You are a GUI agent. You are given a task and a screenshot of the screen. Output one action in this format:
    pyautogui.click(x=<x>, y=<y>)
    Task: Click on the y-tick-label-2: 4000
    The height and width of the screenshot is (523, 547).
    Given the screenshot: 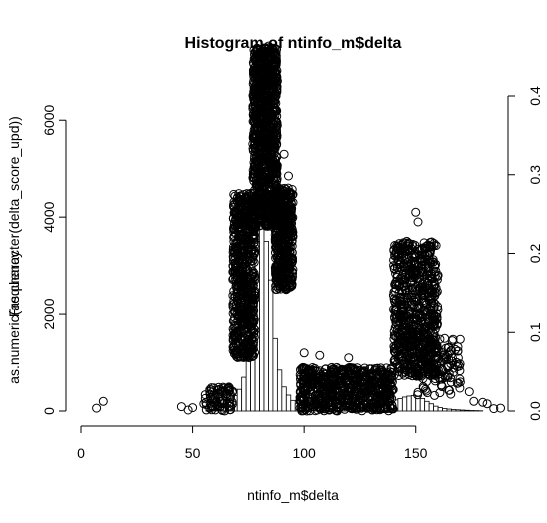 What is the action you would take?
    pyautogui.click(x=49, y=216)
    